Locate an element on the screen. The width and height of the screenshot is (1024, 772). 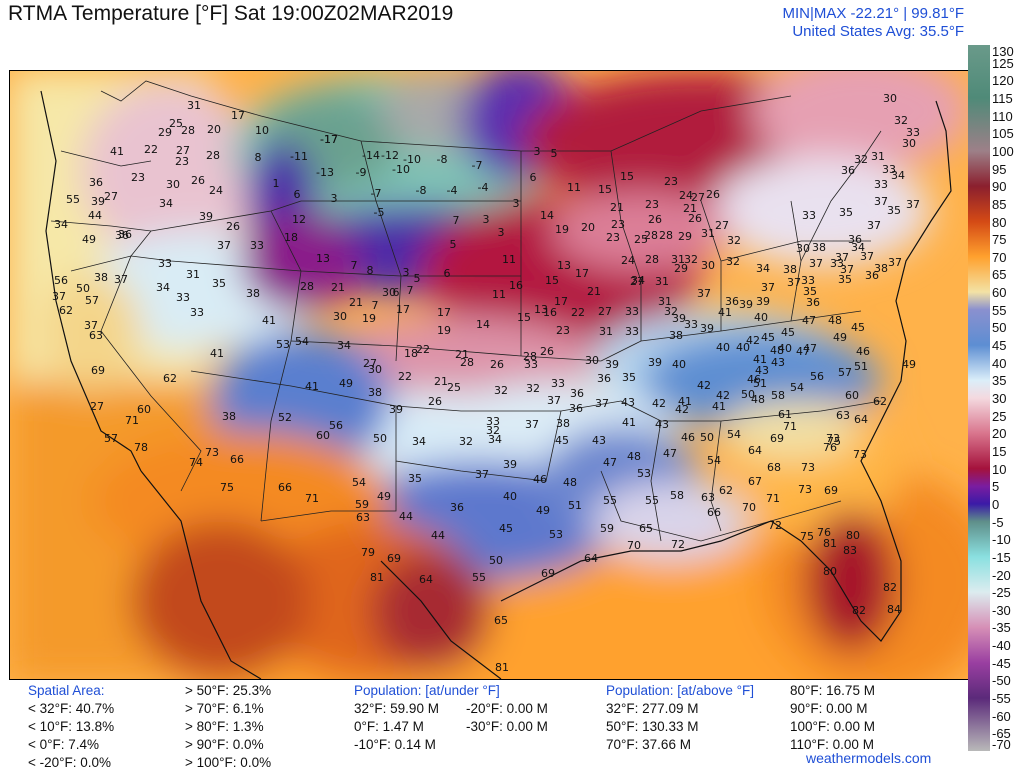
station-temp-label: 35 is located at coordinates (845, 279).